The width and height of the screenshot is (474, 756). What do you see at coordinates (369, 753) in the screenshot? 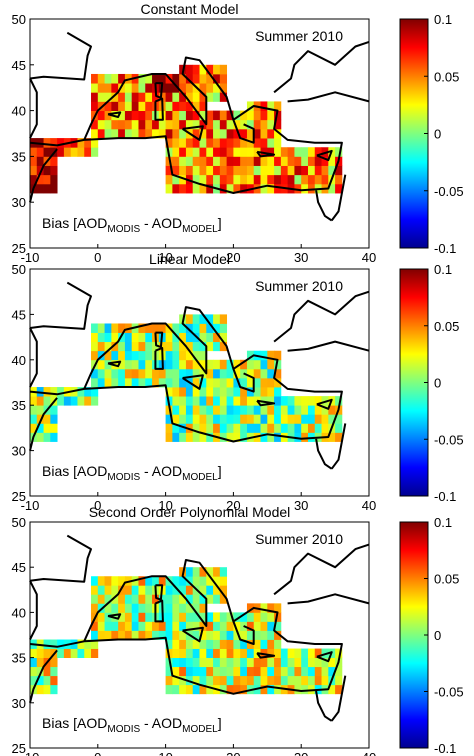
I see `x-tick-label: 40` at bounding box center [369, 753].